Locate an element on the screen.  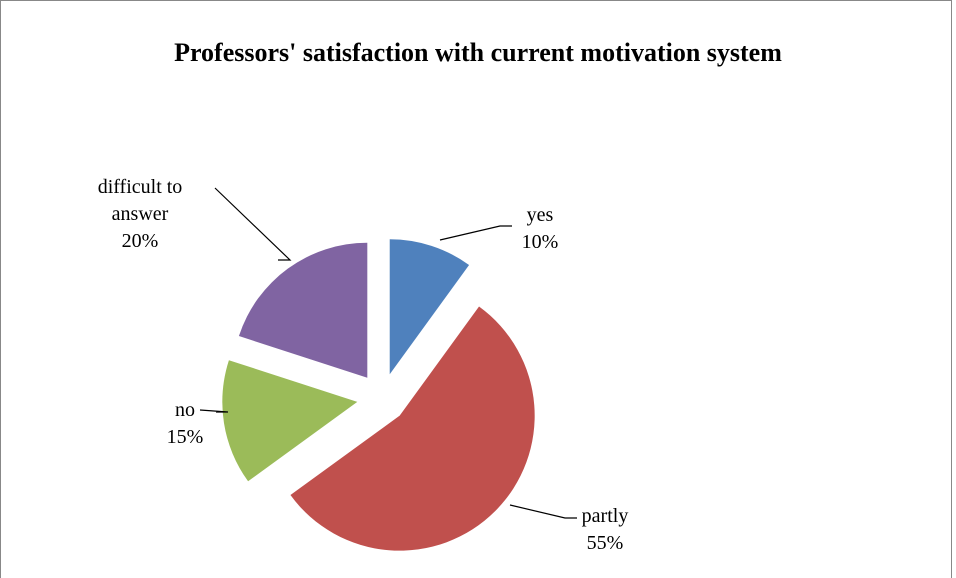
slice-value-label: 20% is located at coordinates (140, 241).